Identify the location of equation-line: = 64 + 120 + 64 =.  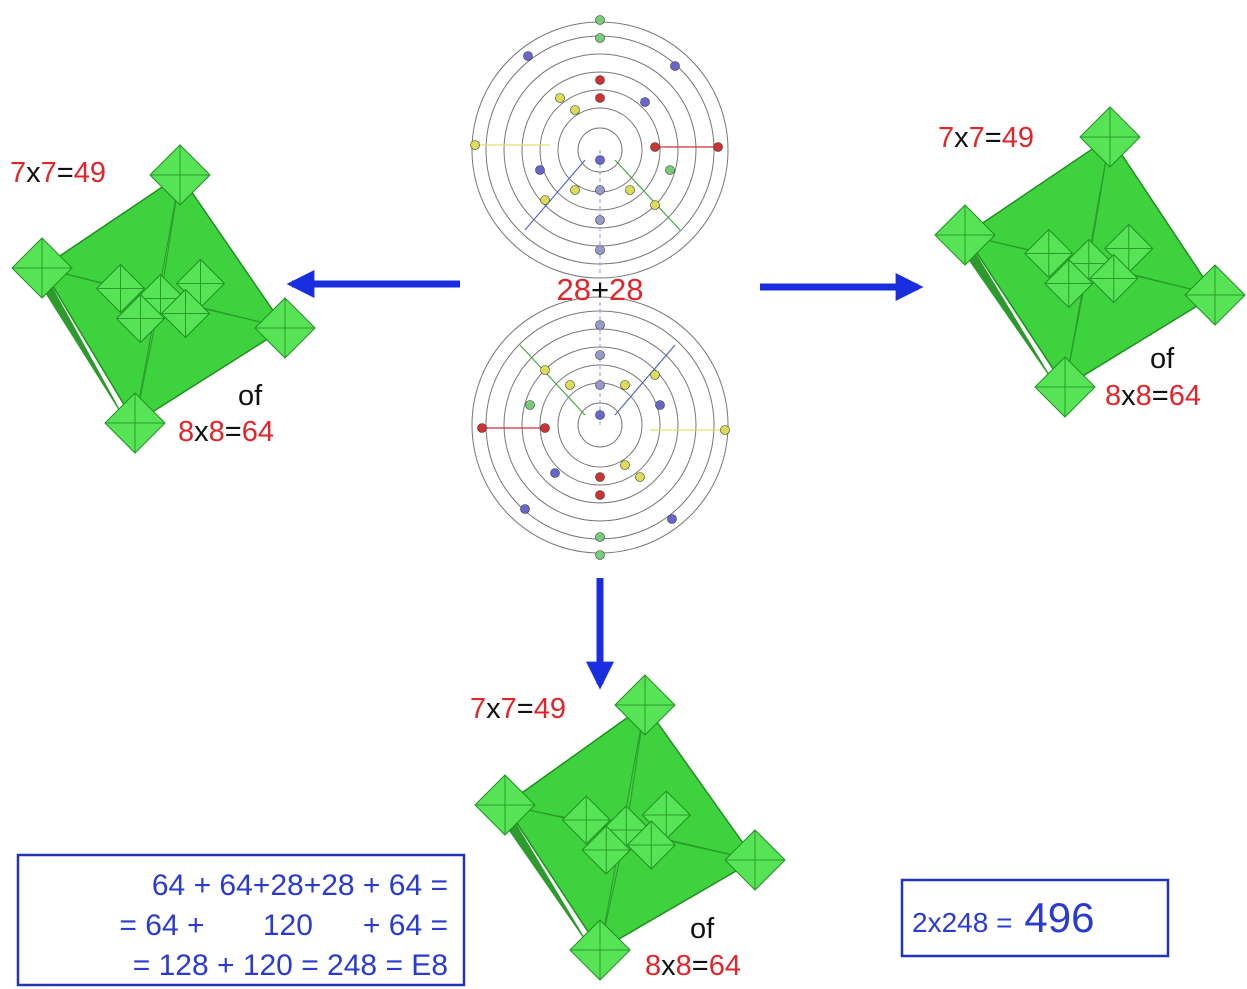
(283, 925).